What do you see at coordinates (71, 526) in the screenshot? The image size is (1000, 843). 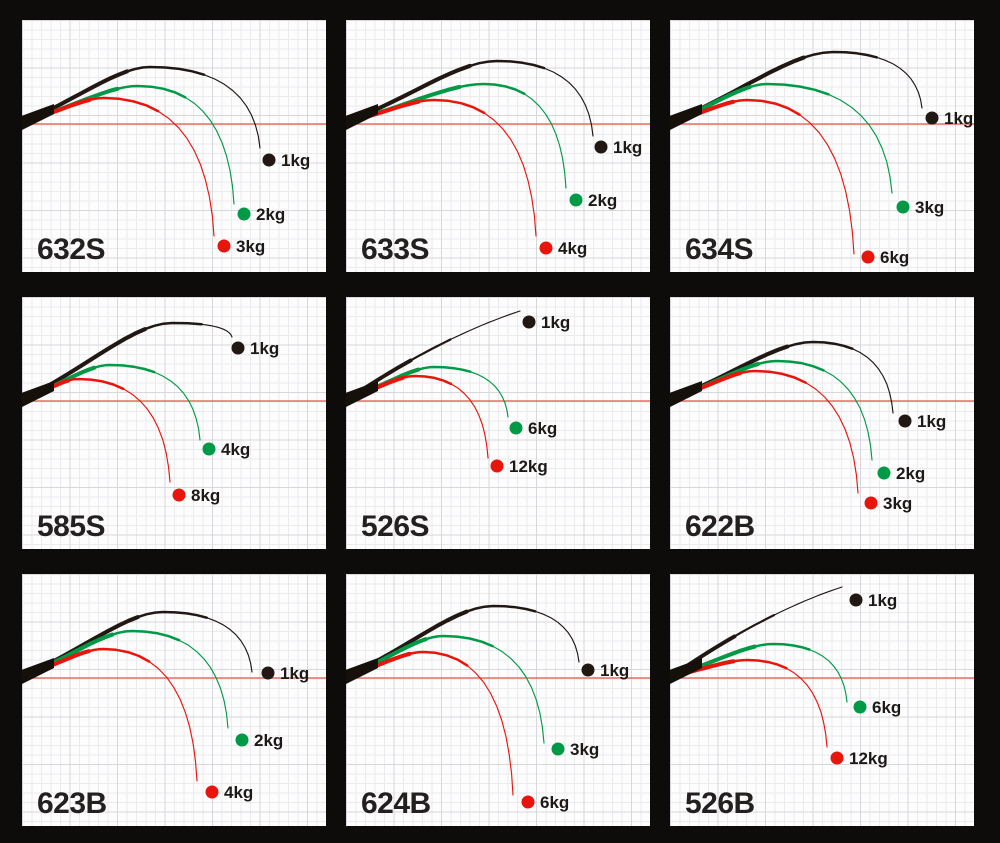 I see `model-label: 585S` at bounding box center [71, 526].